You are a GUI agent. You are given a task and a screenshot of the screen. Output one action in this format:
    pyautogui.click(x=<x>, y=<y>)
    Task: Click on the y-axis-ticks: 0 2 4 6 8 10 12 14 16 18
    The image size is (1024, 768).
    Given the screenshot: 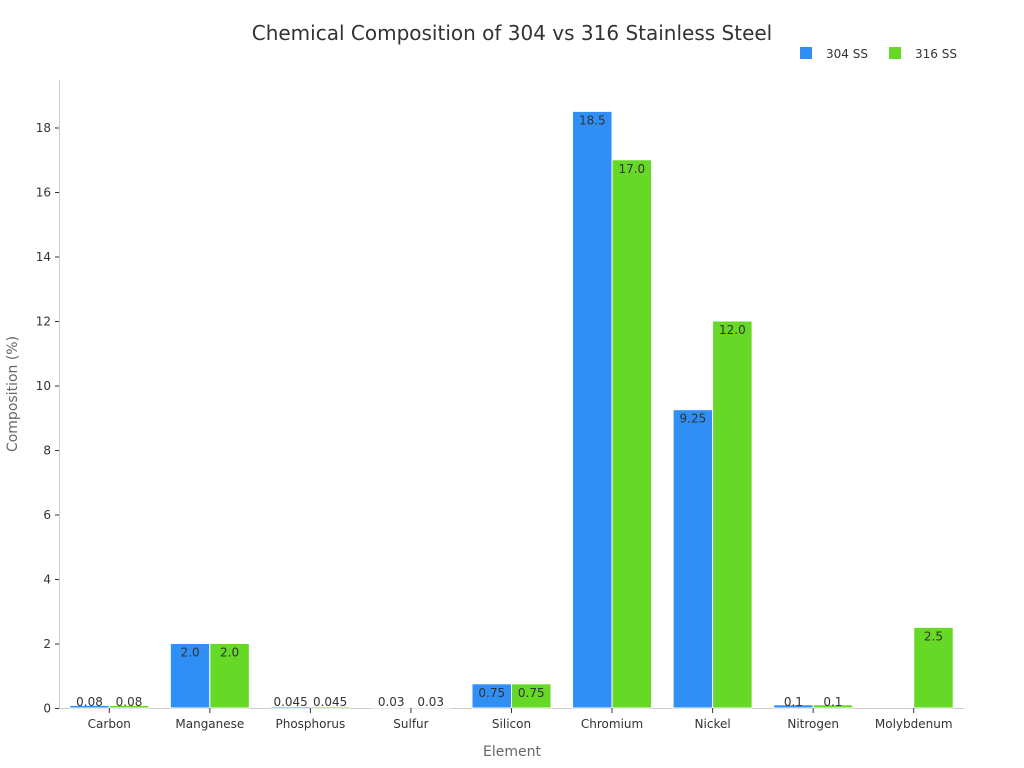 What is the action you would take?
    pyautogui.click(x=47, y=418)
    